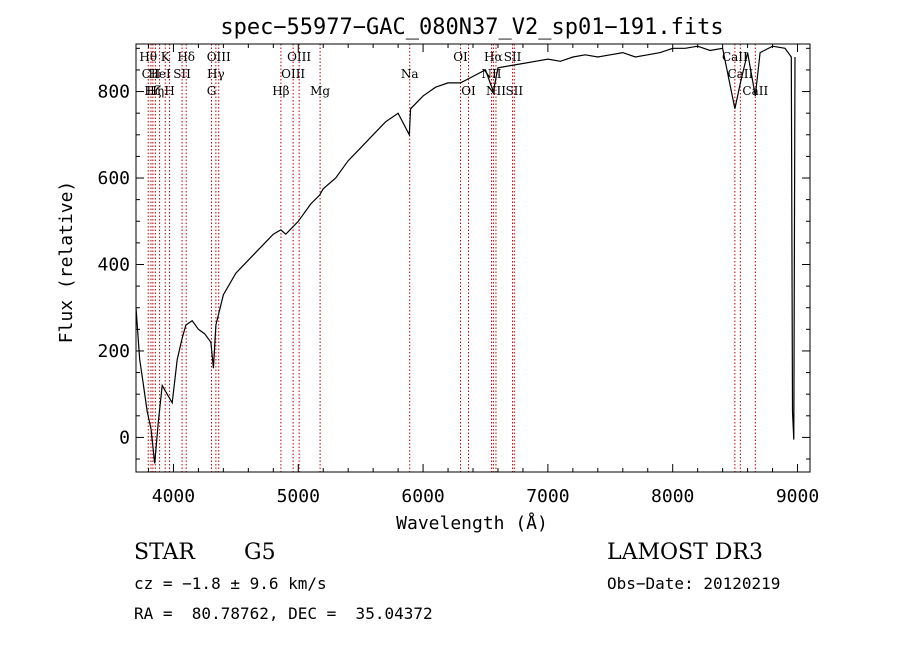 This screenshot has width=900, height=649. I want to click on line-label-2: Hζ, so click(152, 91).